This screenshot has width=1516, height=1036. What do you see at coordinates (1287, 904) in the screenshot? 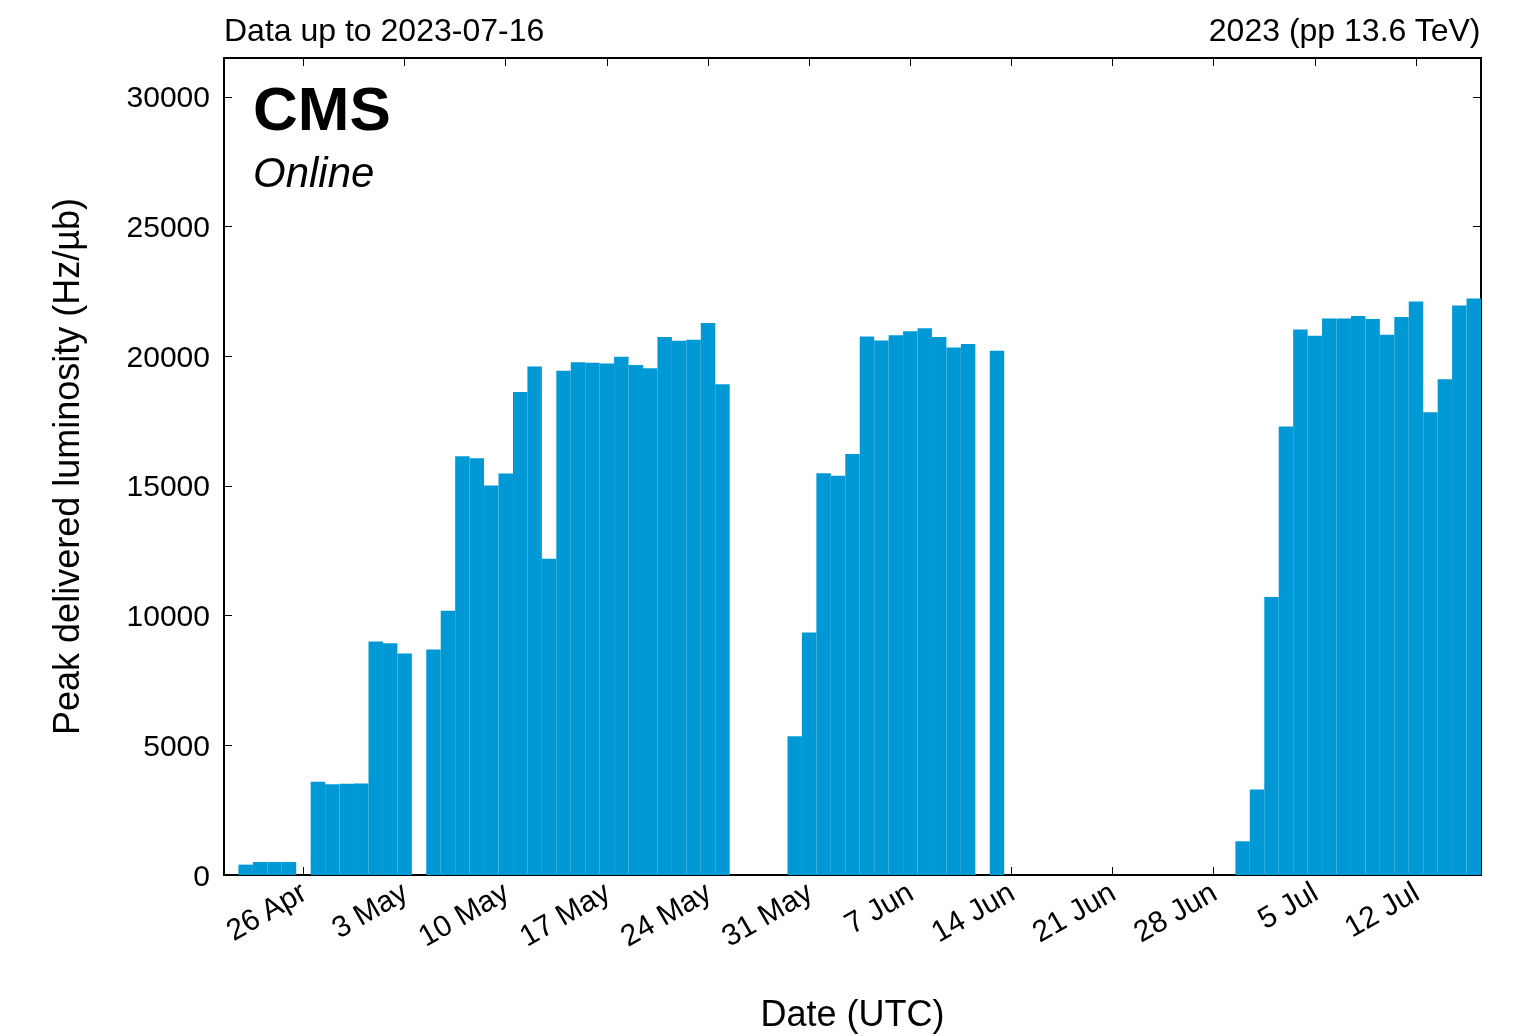
I see `x-tick-label: 5 Jul` at bounding box center [1287, 904].